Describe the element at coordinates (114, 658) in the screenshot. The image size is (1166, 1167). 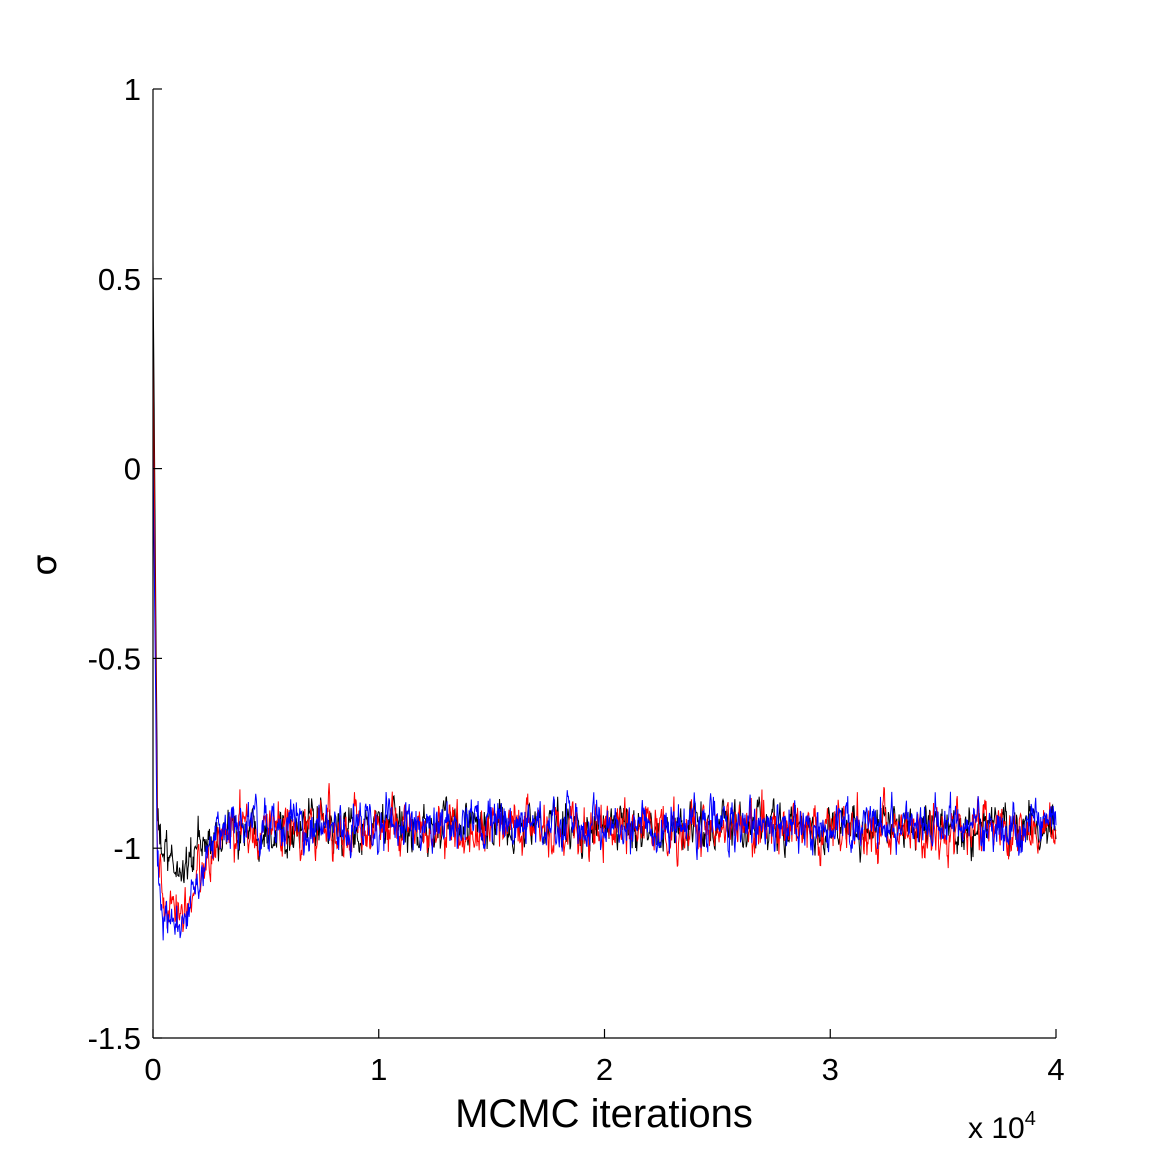
I see `y-tick-label: -0.5` at that location.